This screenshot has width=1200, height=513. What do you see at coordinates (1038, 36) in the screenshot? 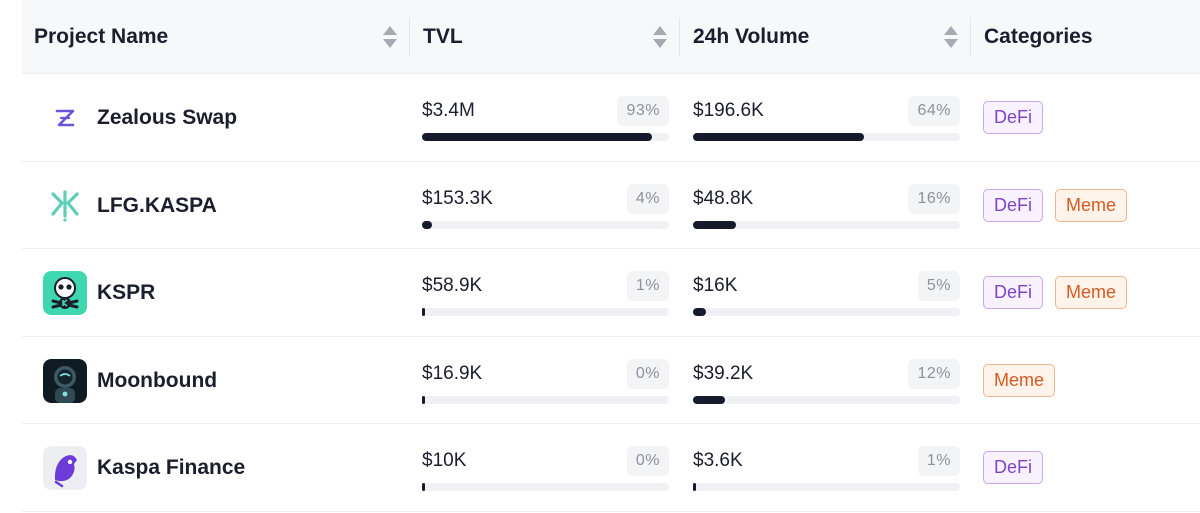
I see `column-label: Categories` at bounding box center [1038, 36].